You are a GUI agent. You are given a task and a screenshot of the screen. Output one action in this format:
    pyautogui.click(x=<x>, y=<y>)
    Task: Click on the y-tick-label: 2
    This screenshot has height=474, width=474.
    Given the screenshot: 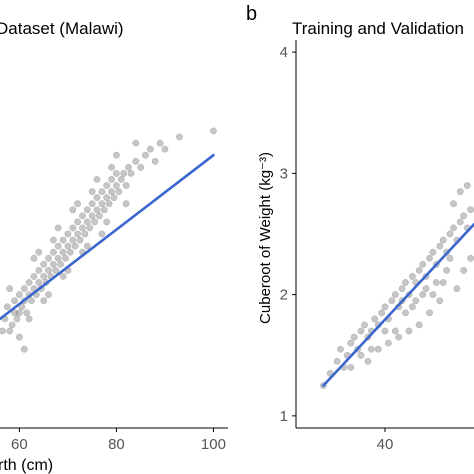 What is the action you would take?
    pyautogui.click(x=284, y=295)
    